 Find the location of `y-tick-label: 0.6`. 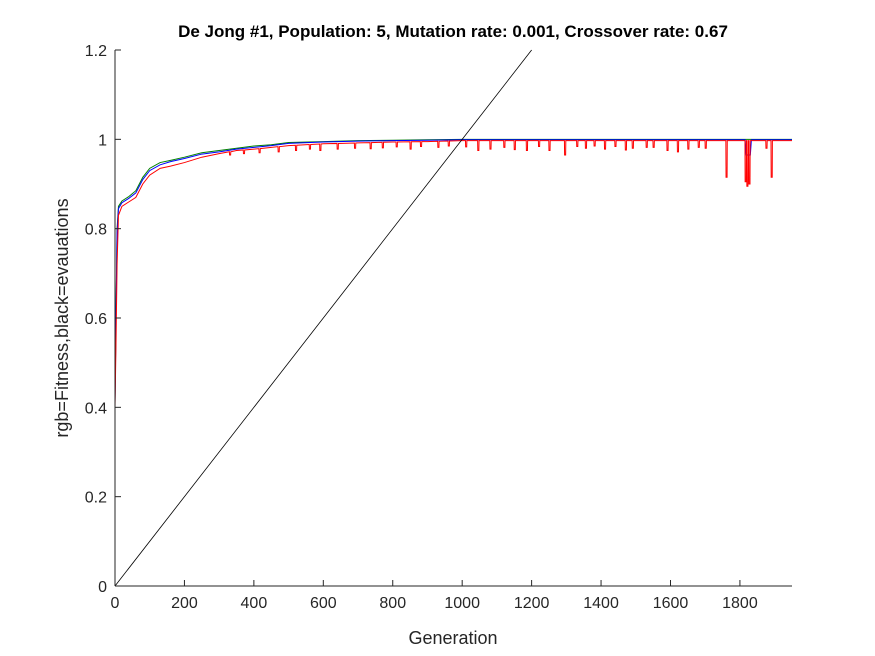

y-tick-label: 0.6 is located at coordinates (96, 319).